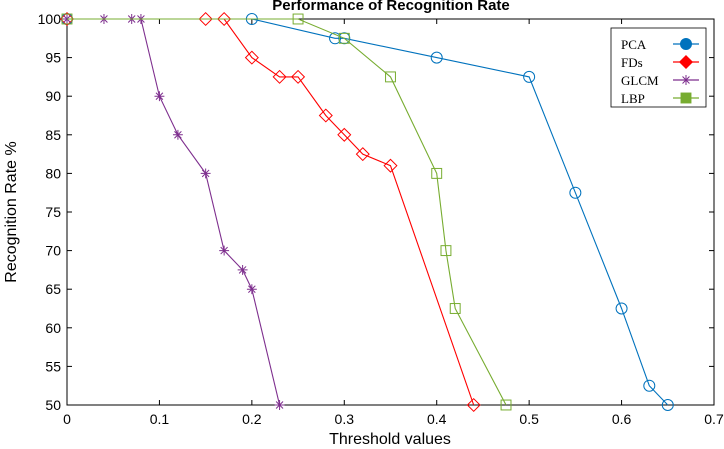 This screenshot has height=449, width=724. I want to click on y-tick-label: 85, so click(53, 135).